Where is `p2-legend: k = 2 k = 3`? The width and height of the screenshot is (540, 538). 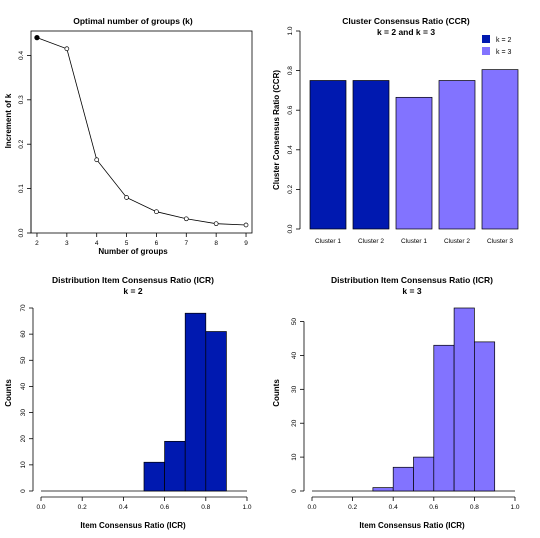 p2-legend: k = 2 k = 3 is located at coordinates (496, 45).